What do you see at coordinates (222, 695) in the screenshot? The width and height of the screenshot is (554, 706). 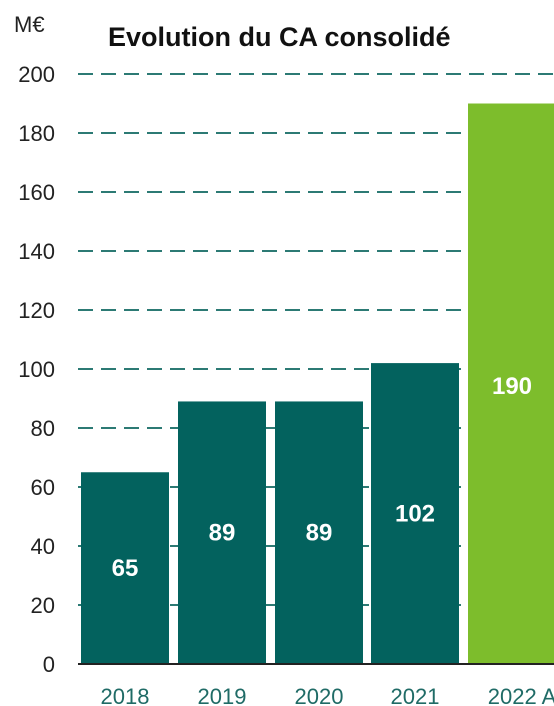 I see `x-tick-label: 2019` at bounding box center [222, 695].